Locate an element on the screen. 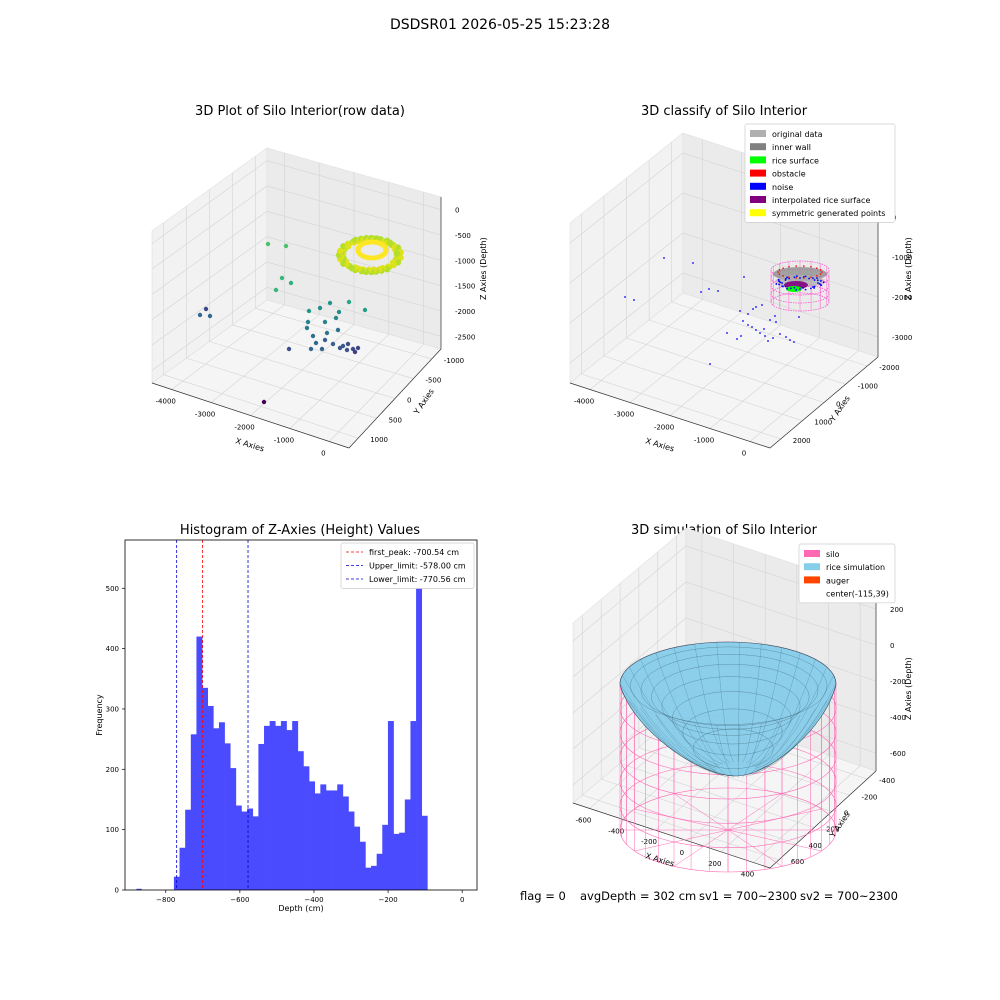  figure-title: DSDSR01 2026-05-25 15:23:28 is located at coordinates (499, 25).